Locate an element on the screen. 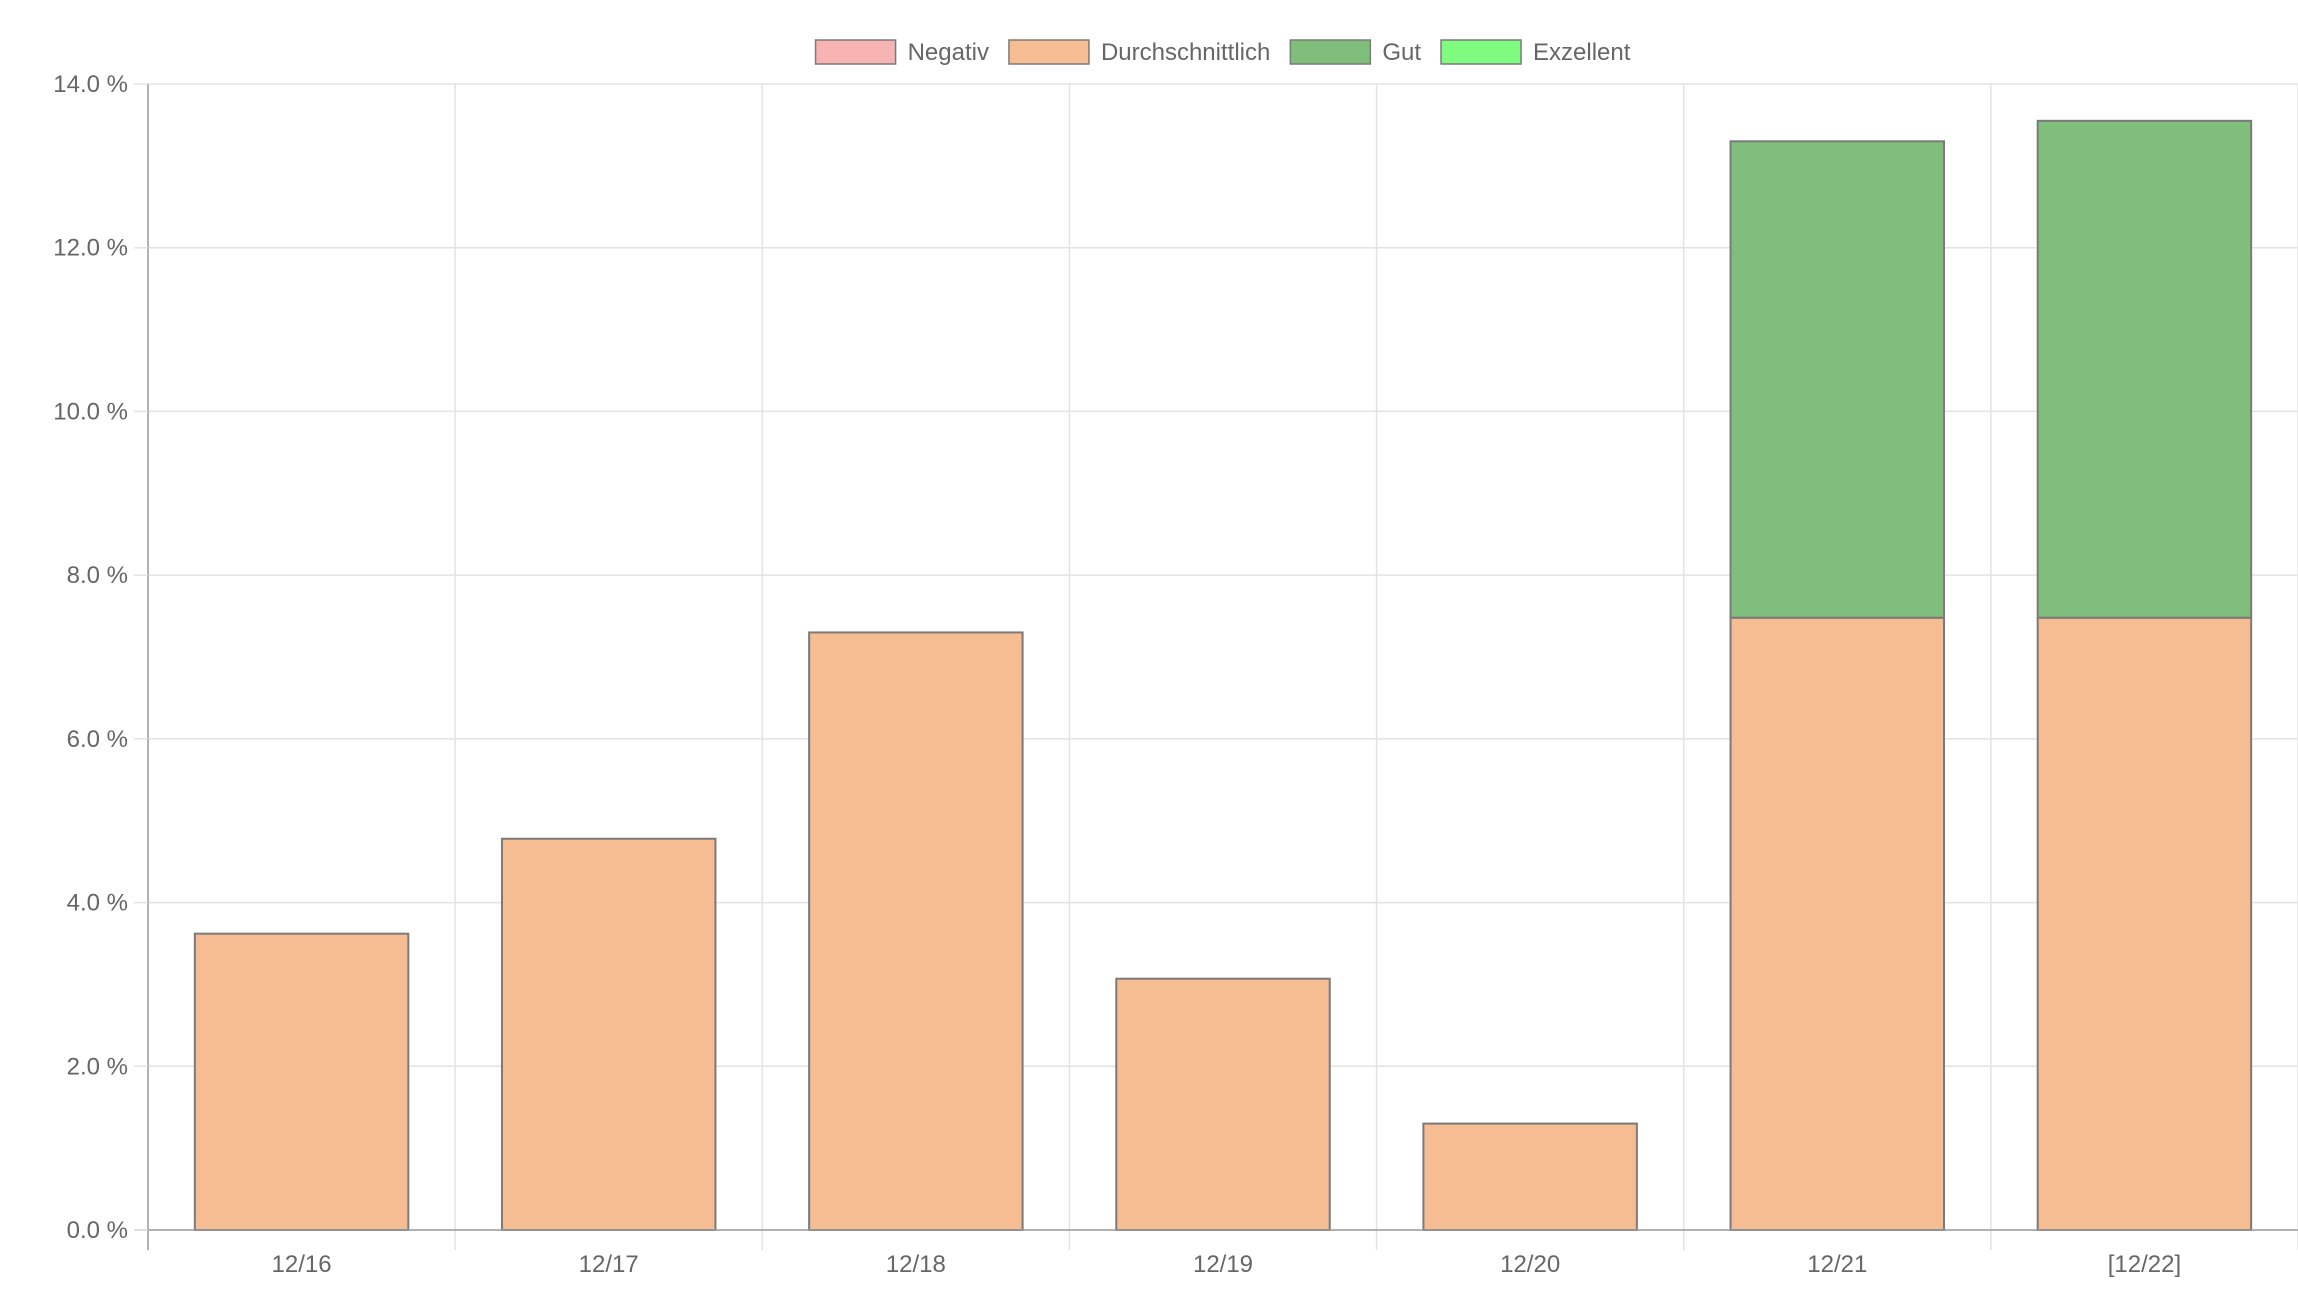 The image size is (2298, 1307). x-axis-ticks: 12/16 12/17 12/18 12/19 12/20 12/21 [12/22] is located at coordinates (1227, 1264).